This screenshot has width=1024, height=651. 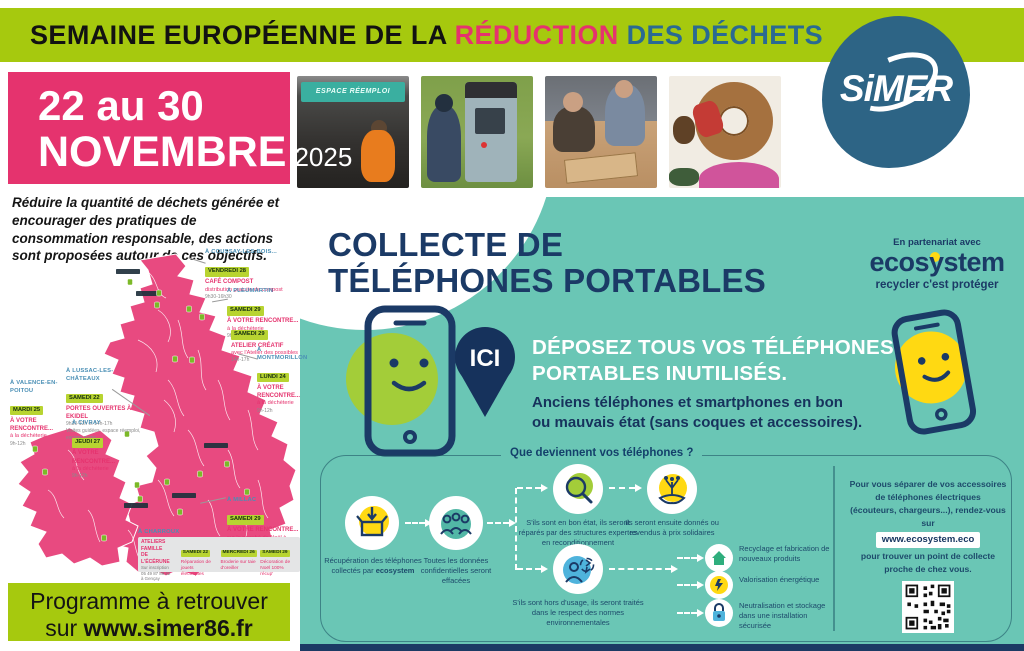 I want to click on event-place: À MONTMORILLON, so click(x=282, y=354).